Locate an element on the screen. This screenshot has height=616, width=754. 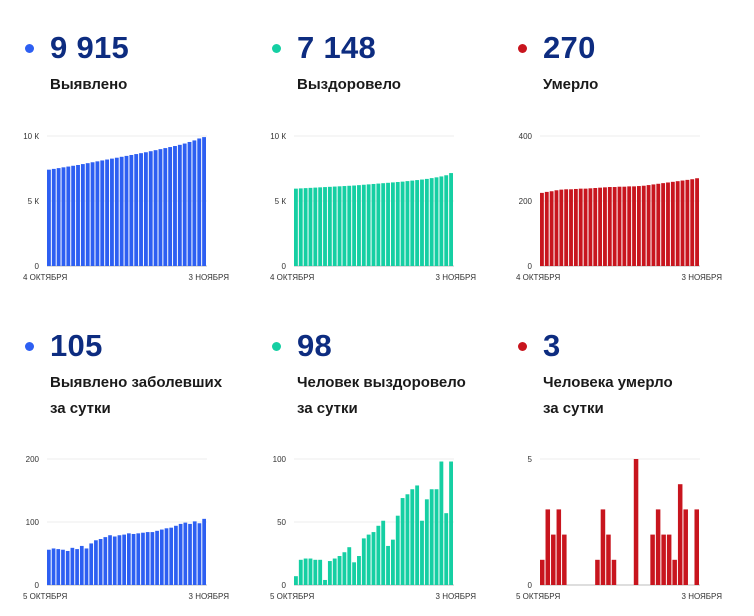
panel-label-line: Человек выздоровело is located at coordinates (381, 382).